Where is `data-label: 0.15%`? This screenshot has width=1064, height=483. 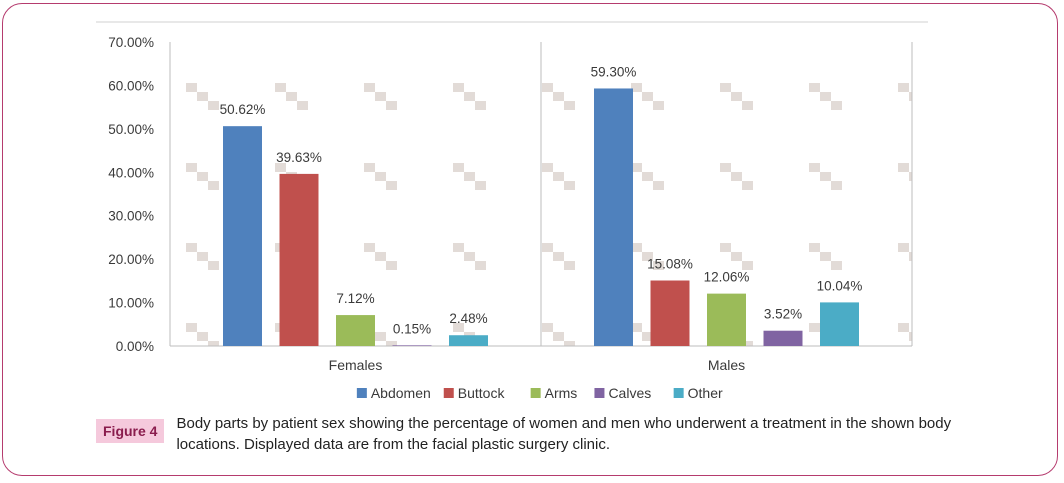 data-label: 0.15% is located at coordinates (412, 328).